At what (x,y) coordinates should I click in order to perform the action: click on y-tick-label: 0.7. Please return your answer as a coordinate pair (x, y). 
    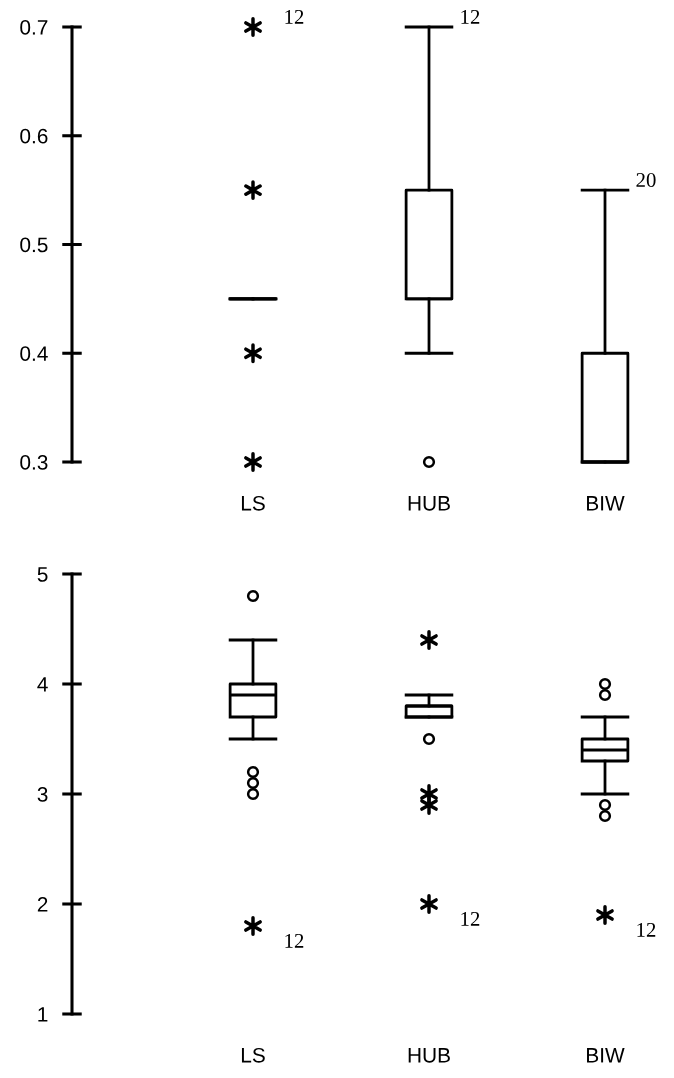
    Looking at the image, I should click on (34, 27).